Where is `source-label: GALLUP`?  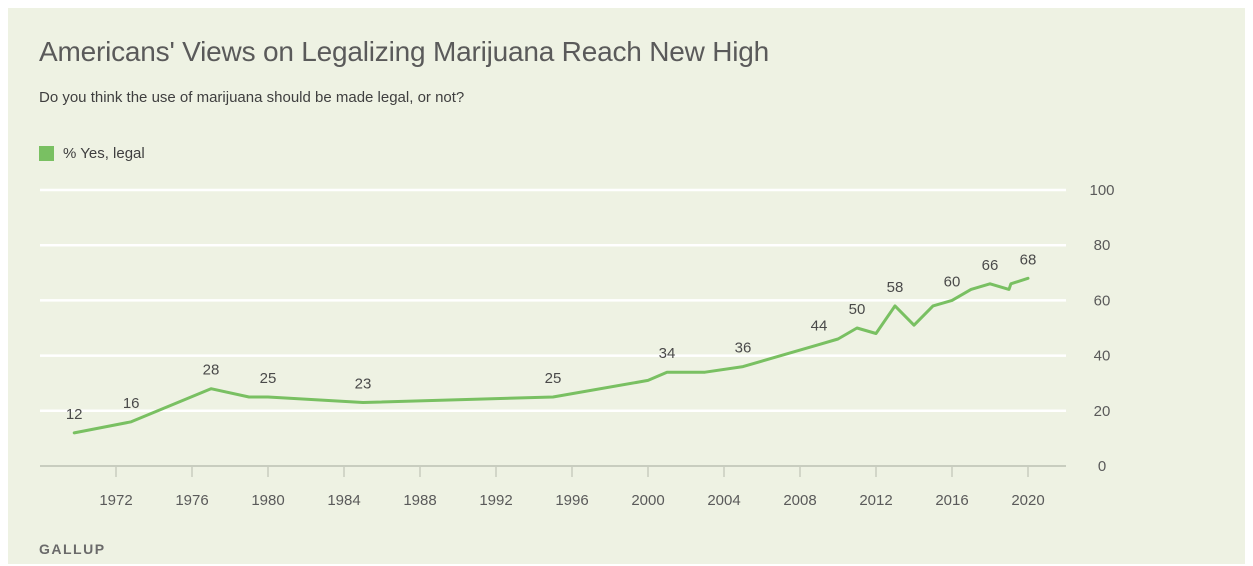 source-label: GALLUP is located at coordinates (72, 549).